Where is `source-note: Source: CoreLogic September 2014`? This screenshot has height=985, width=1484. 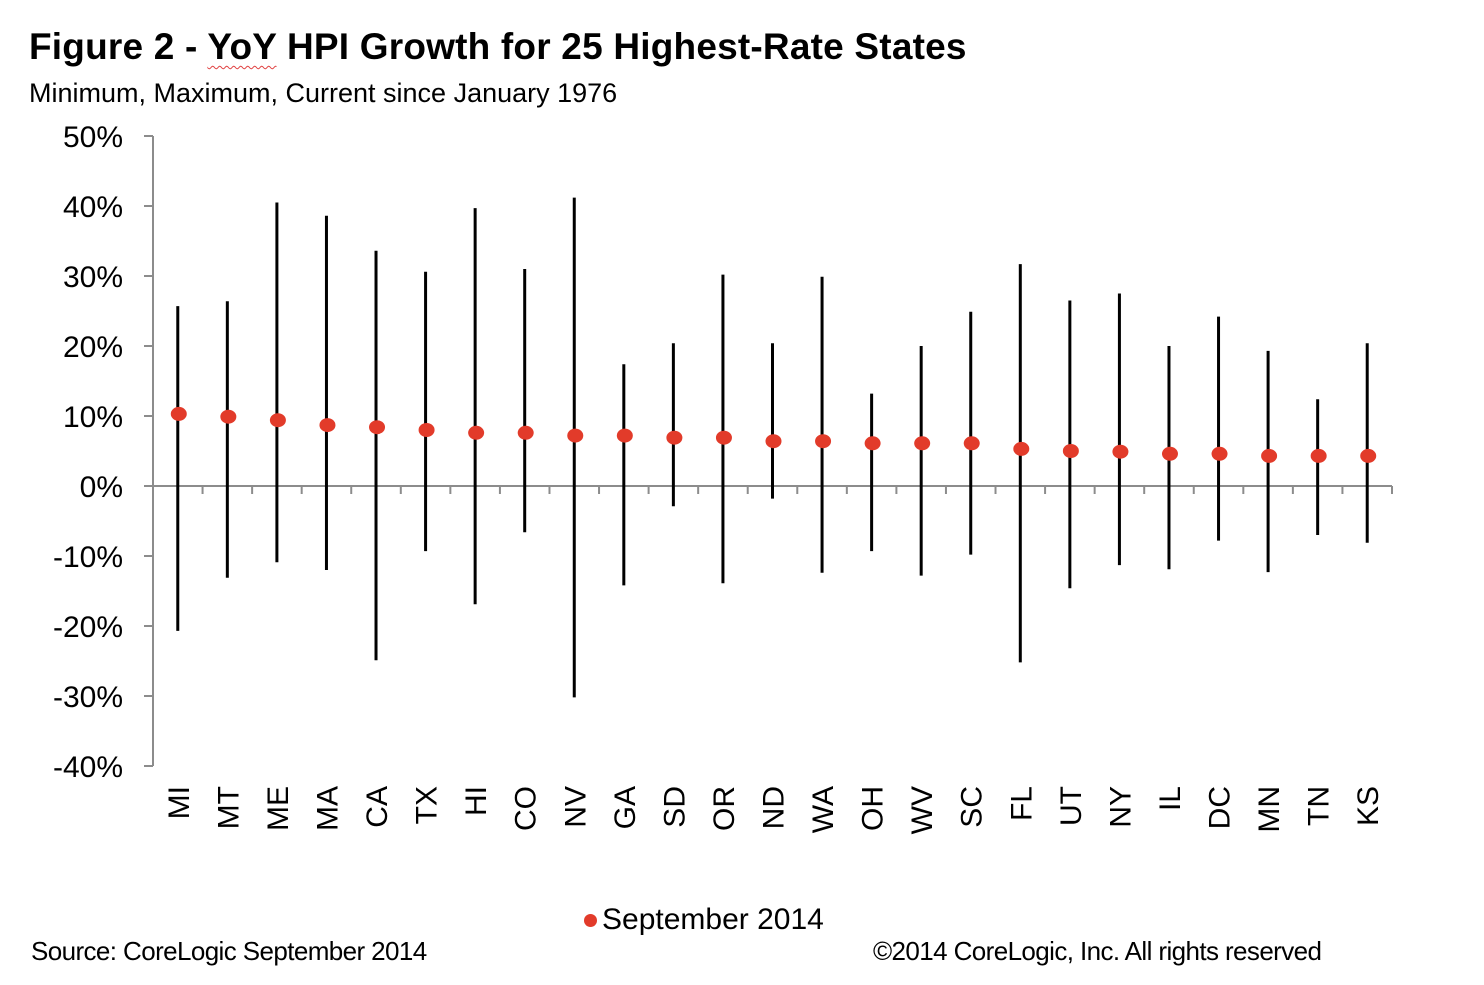 source-note: Source: CoreLogic September 2014 is located at coordinates (229, 951).